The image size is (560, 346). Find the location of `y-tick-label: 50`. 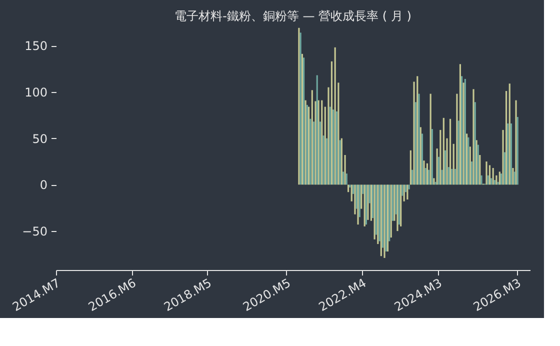

y-tick-label: 50 is located at coordinates (40, 139).